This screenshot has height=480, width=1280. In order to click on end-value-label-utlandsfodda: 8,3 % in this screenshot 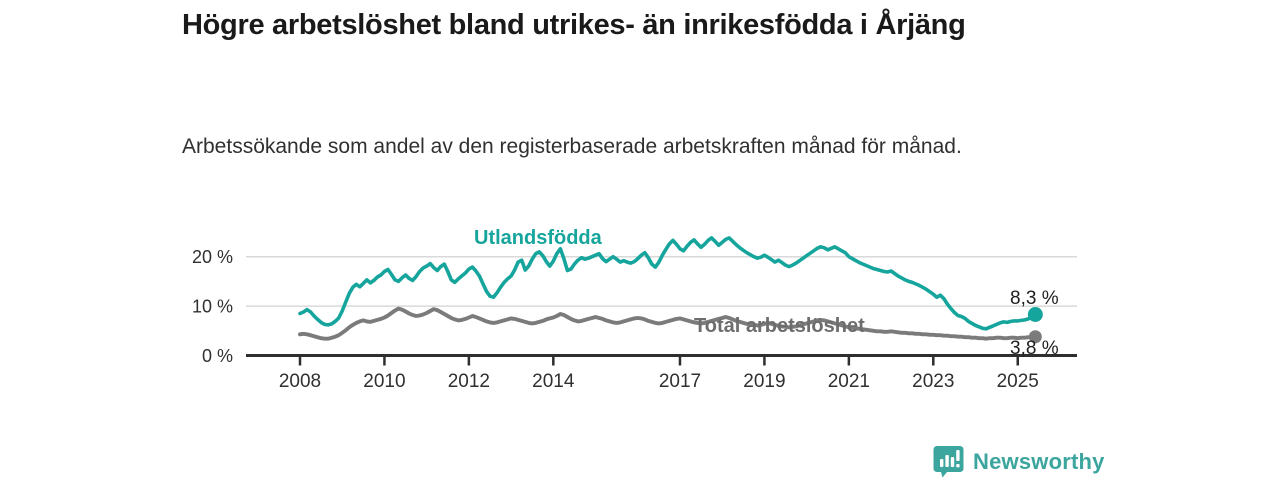, I will do `click(1034, 298)`.